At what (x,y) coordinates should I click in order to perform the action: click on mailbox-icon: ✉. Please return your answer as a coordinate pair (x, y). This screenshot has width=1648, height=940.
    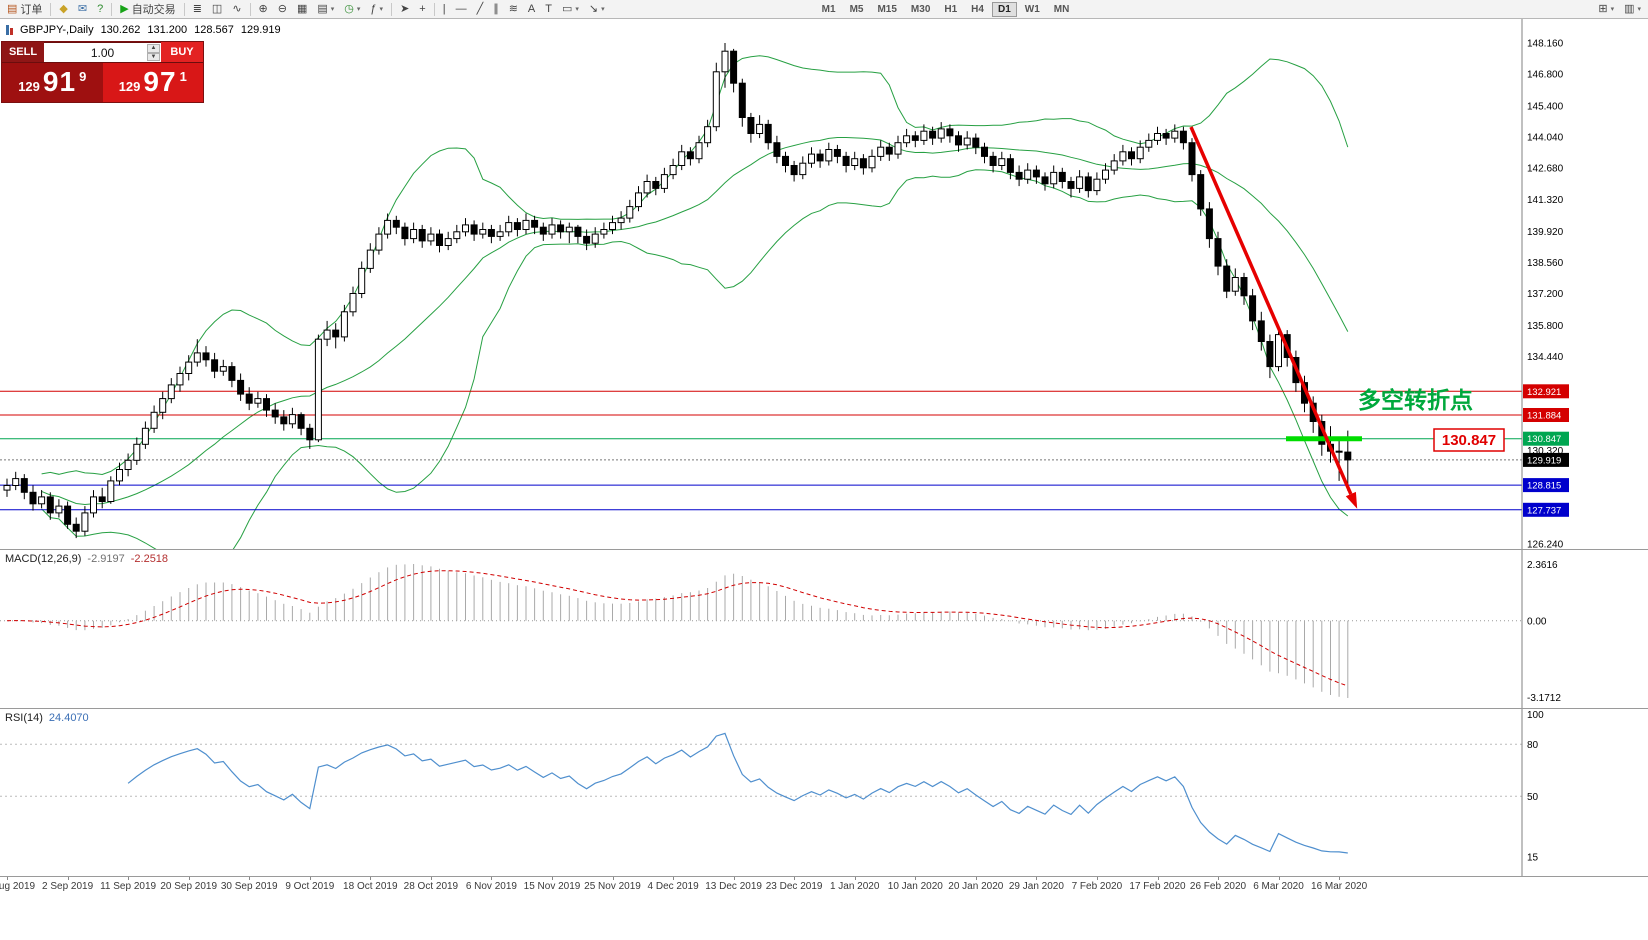
    Looking at the image, I should click on (82, 8).